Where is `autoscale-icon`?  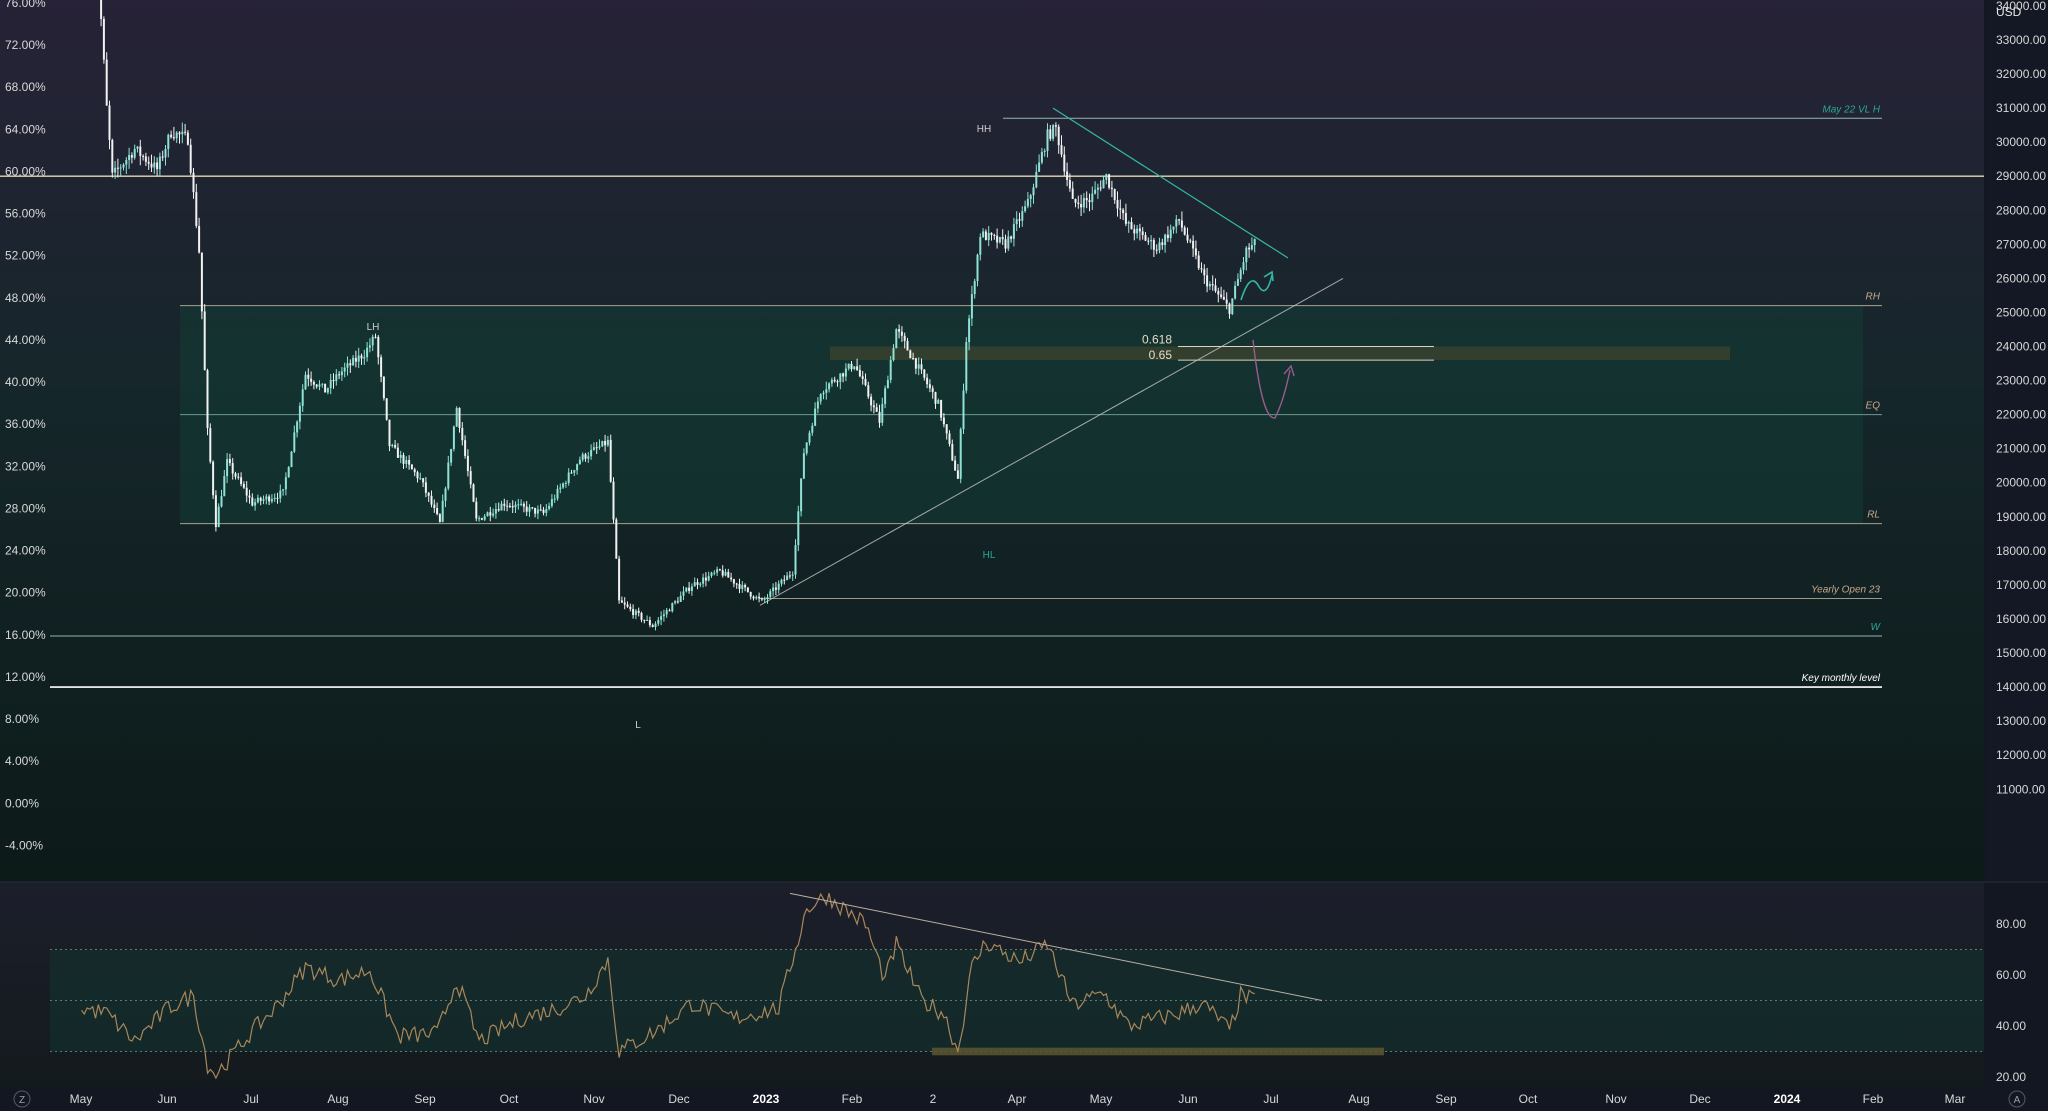 autoscale-icon is located at coordinates (2017, 1099).